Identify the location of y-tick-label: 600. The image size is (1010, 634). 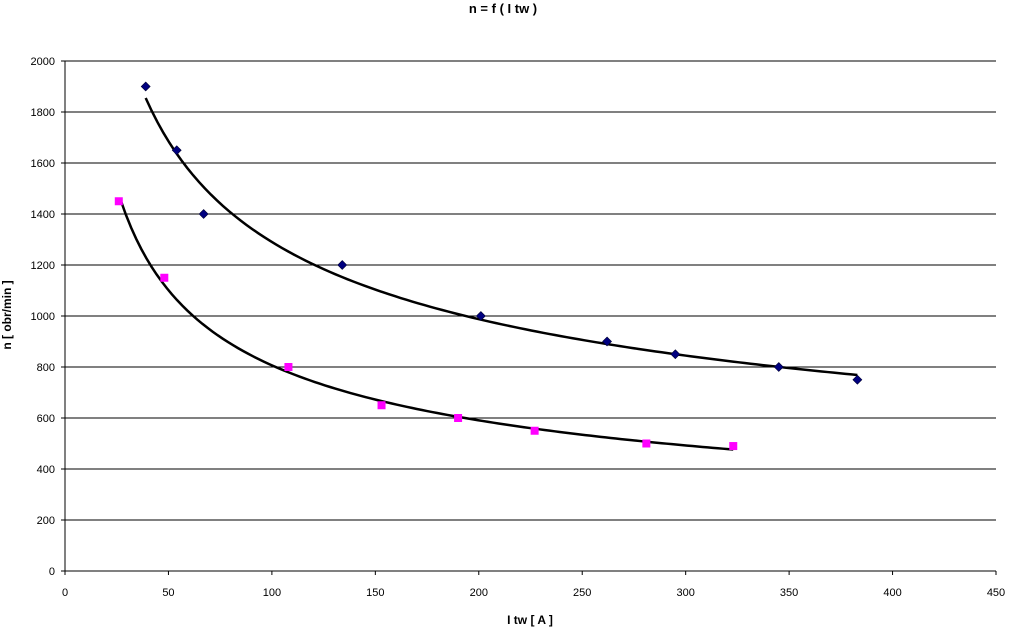
(46, 419).